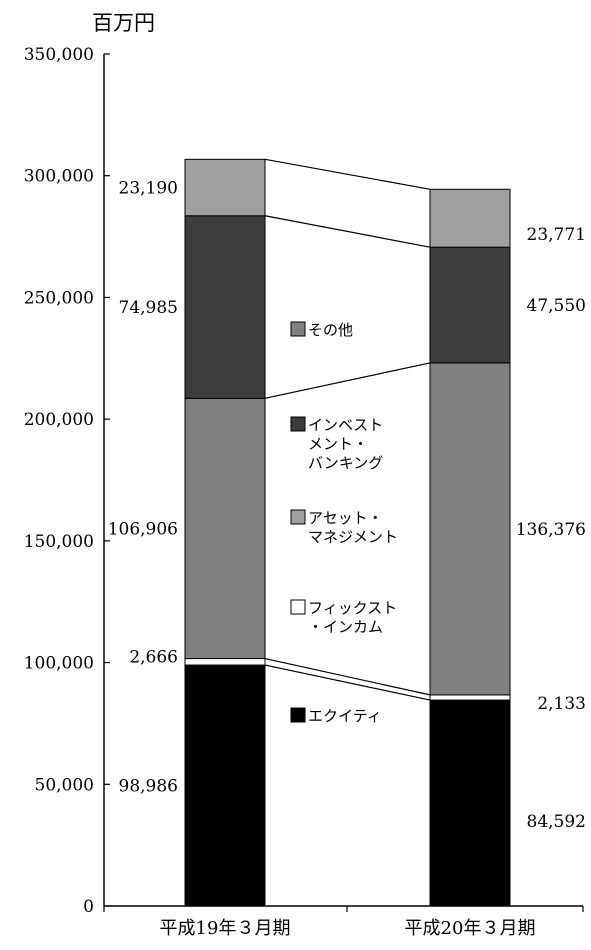  Describe the element at coordinates (148, 189) in the screenshot. I see `data-label: 23,190` at that location.